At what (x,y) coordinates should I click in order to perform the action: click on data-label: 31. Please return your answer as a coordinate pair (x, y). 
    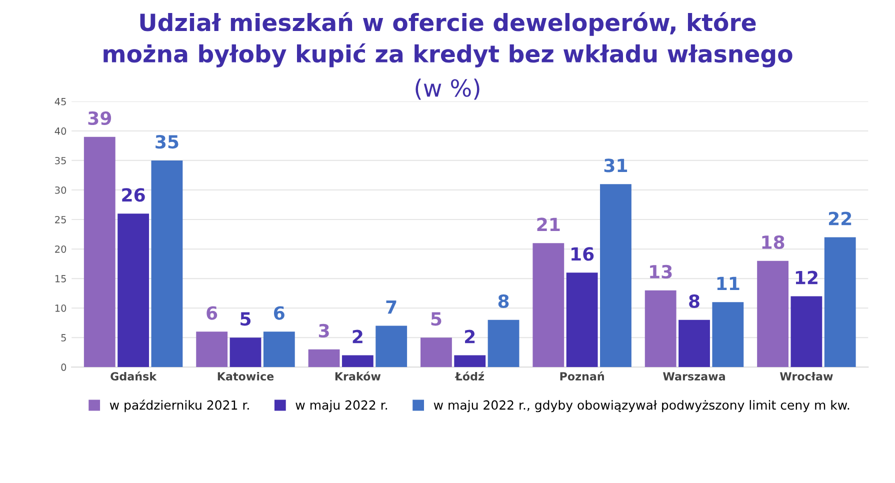
    Looking at the image, I should click on (616, 165).